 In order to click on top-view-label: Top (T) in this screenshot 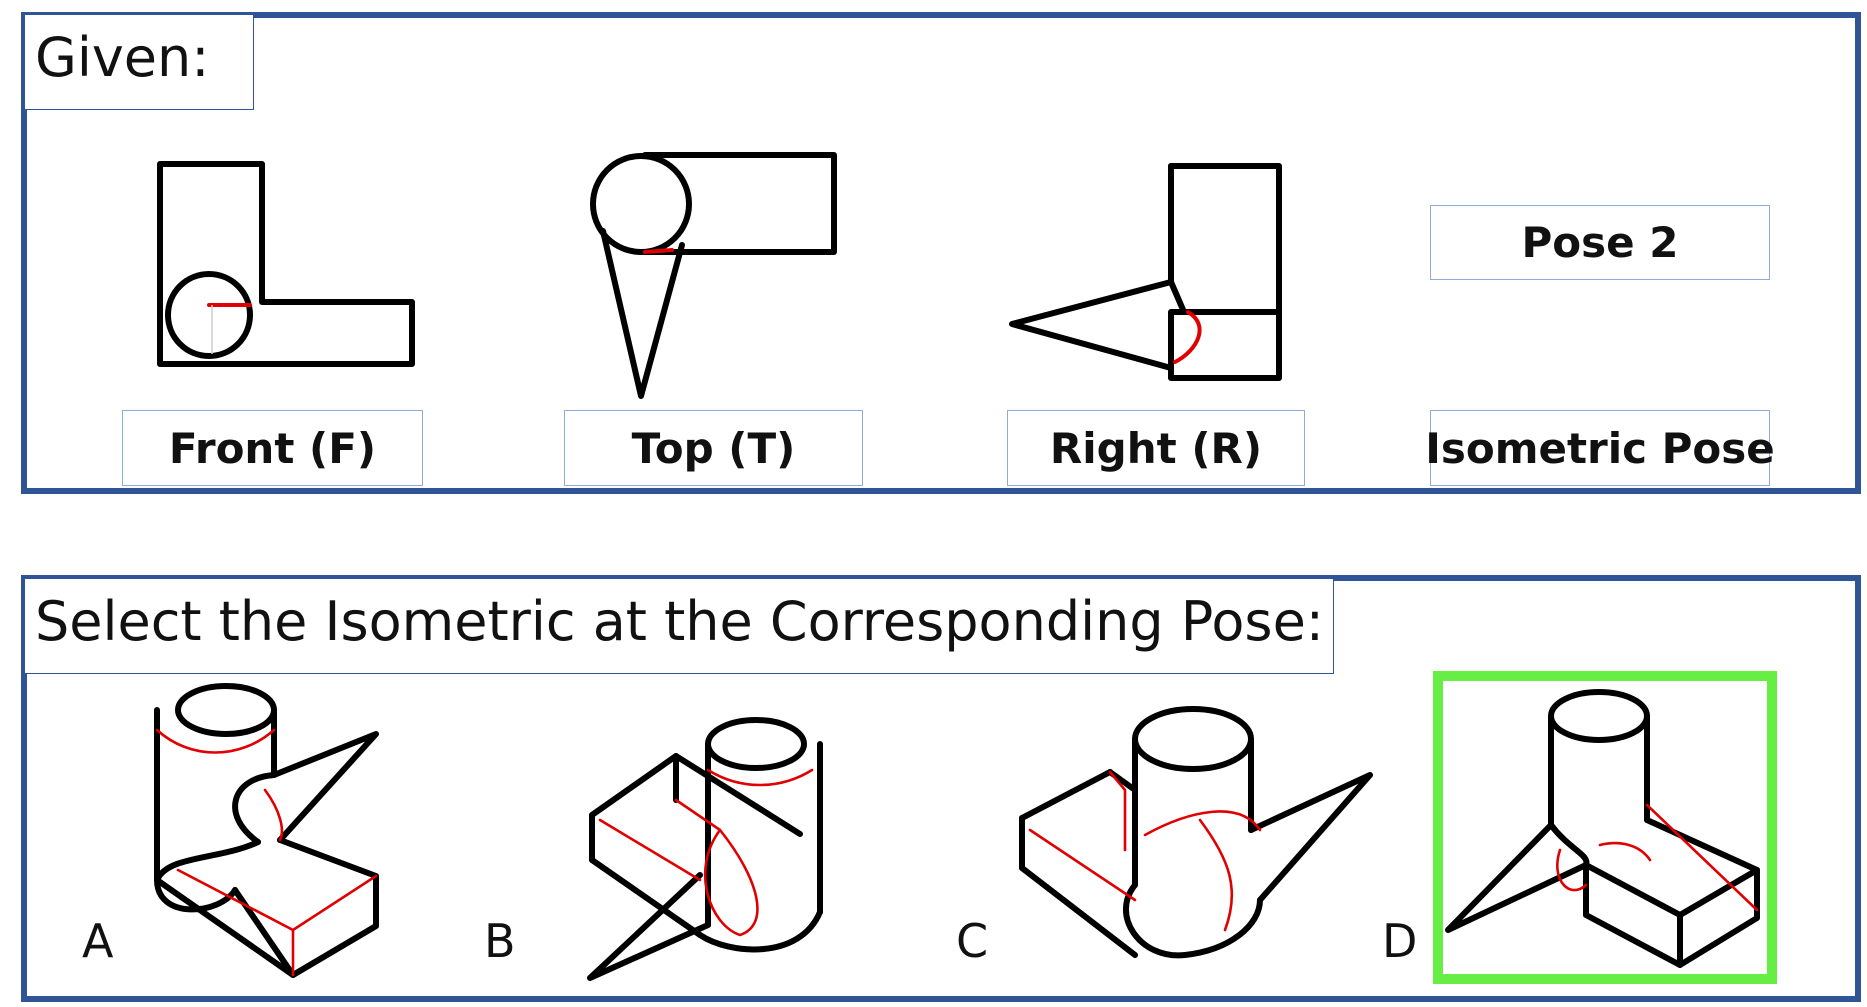, I will do `click(713, 448)`.